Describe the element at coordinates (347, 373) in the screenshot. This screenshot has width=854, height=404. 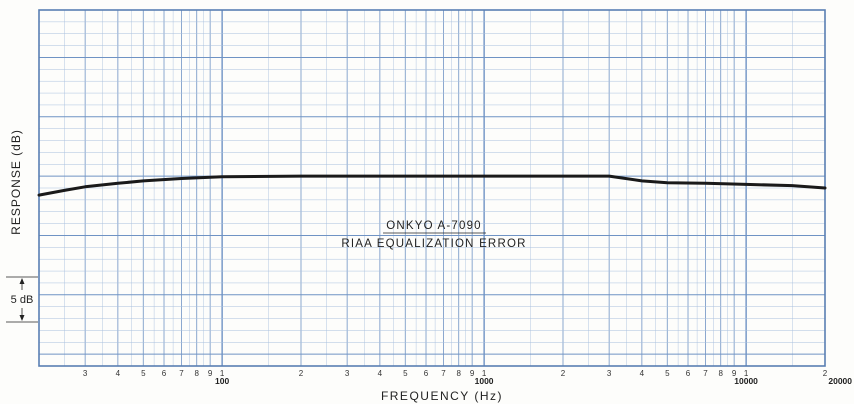
I see `x-tick-label-9: 3` at that location.